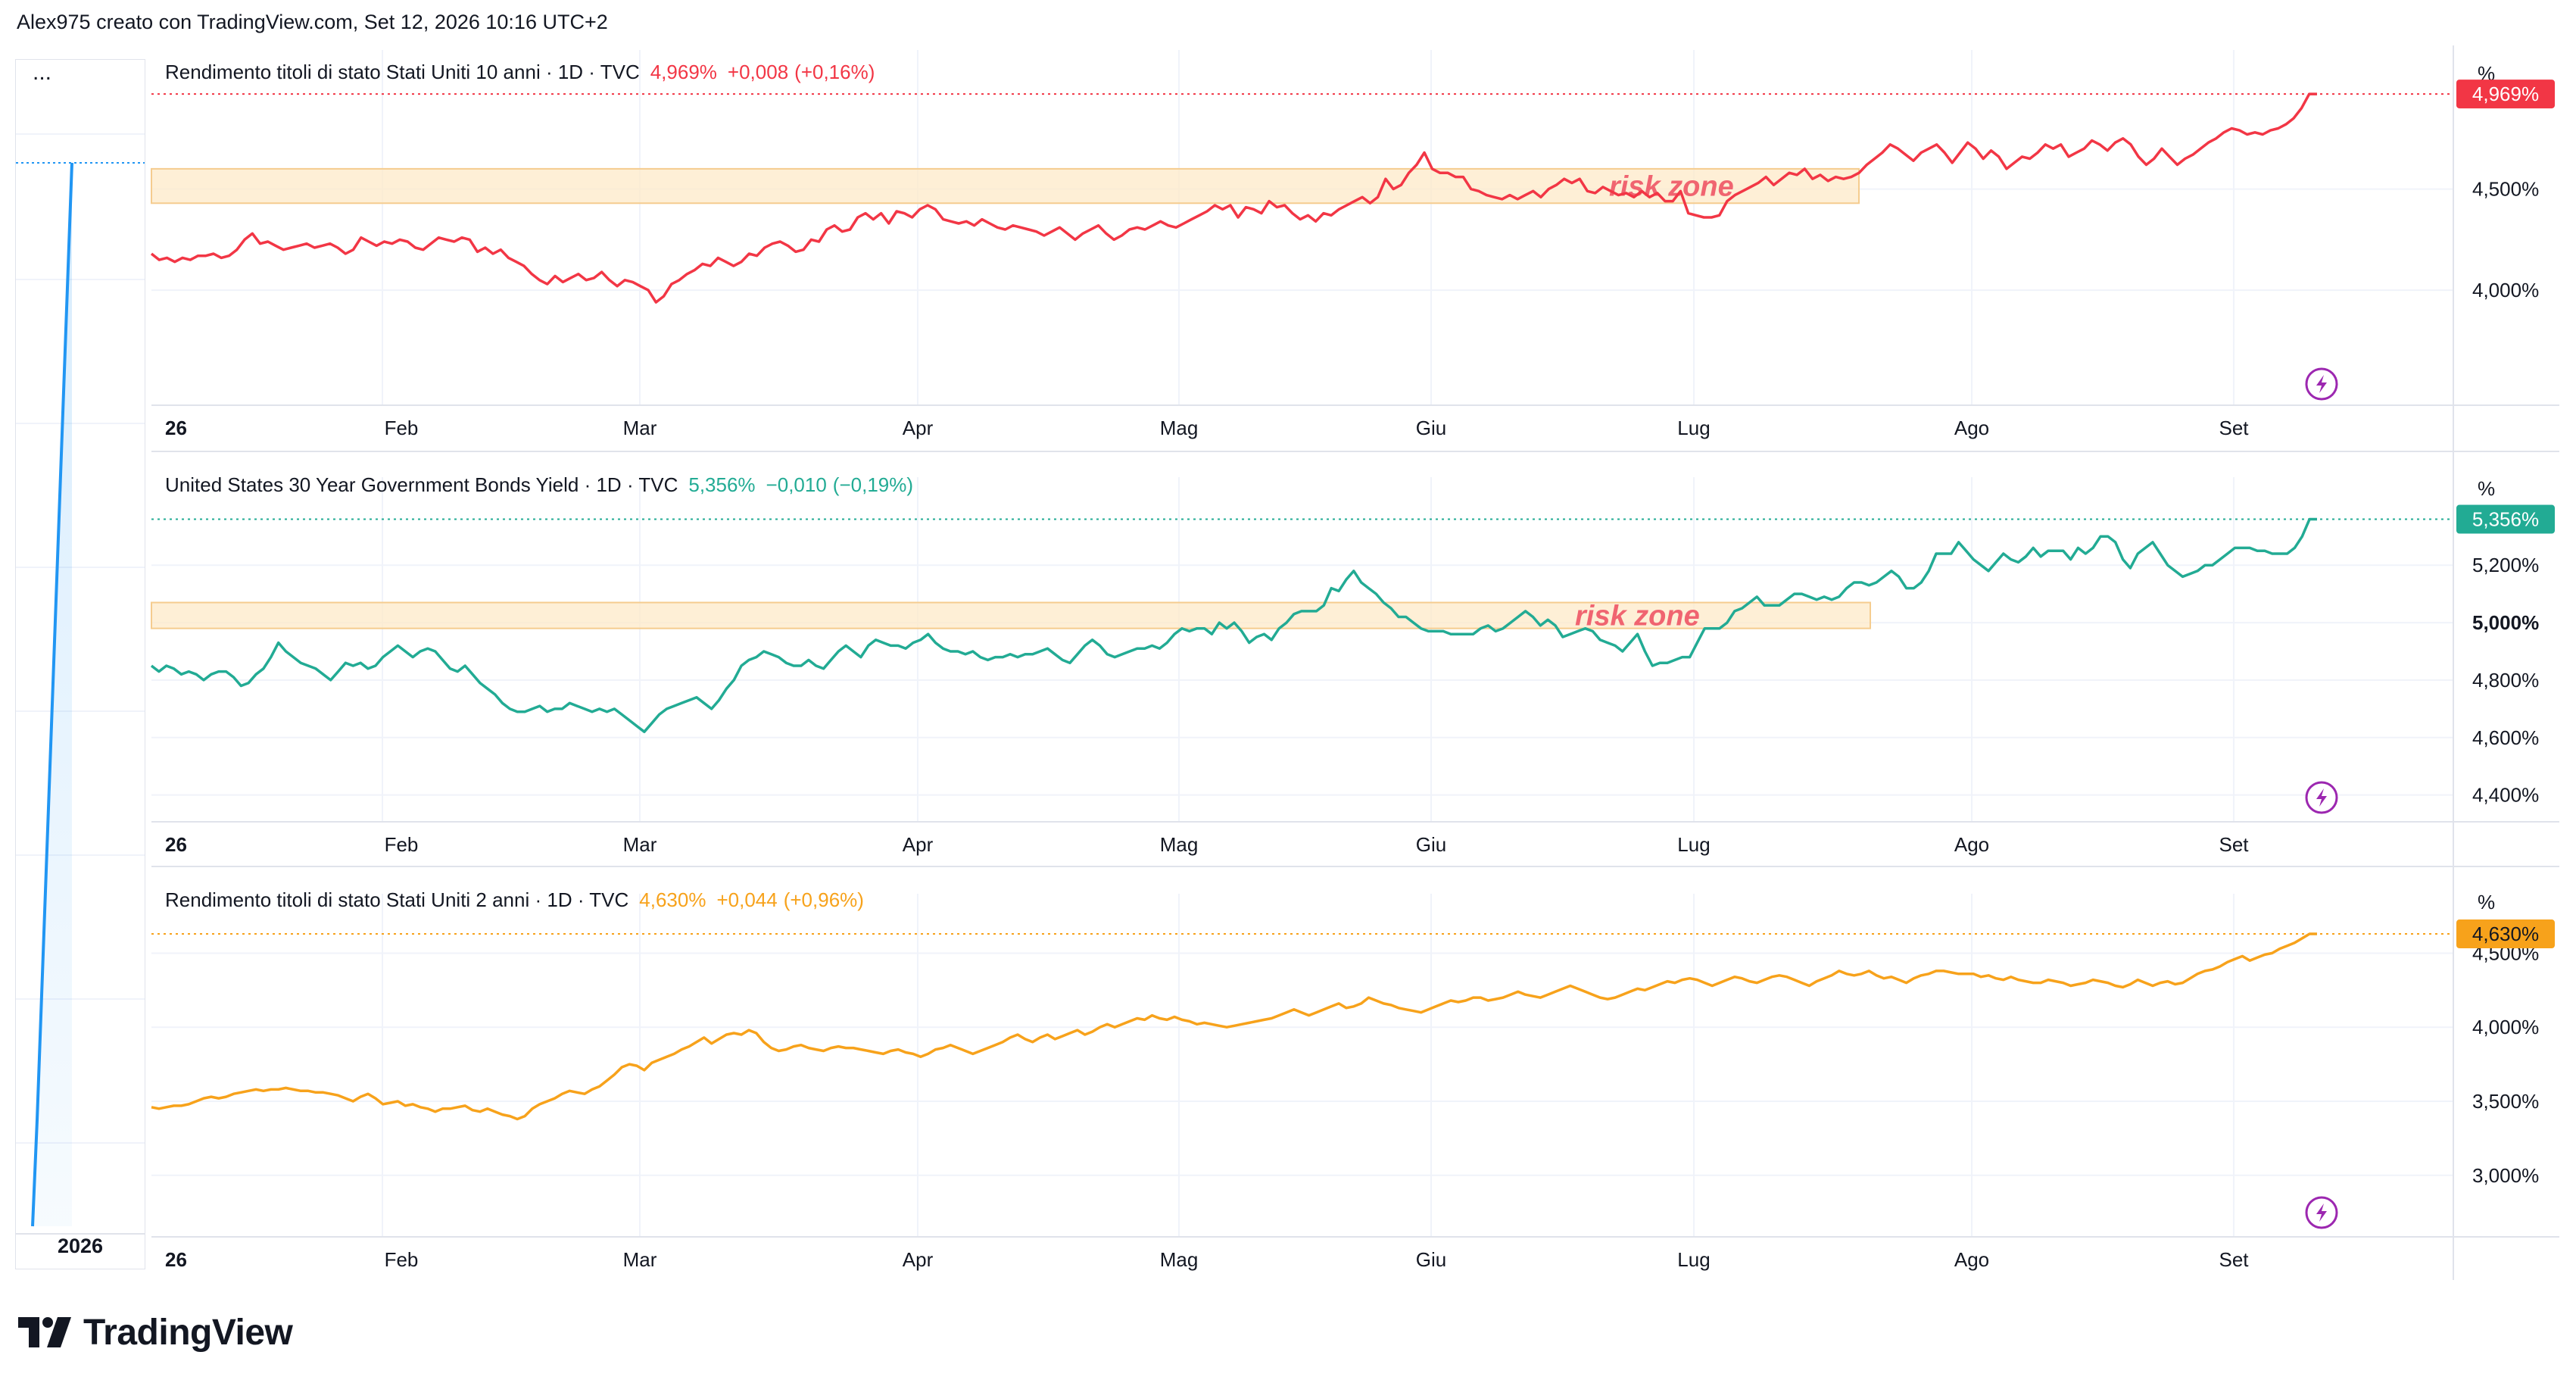 This screenshot has width=2576, height=1380. I want to click on legend-source-10y: TVC, so click(620, 72).